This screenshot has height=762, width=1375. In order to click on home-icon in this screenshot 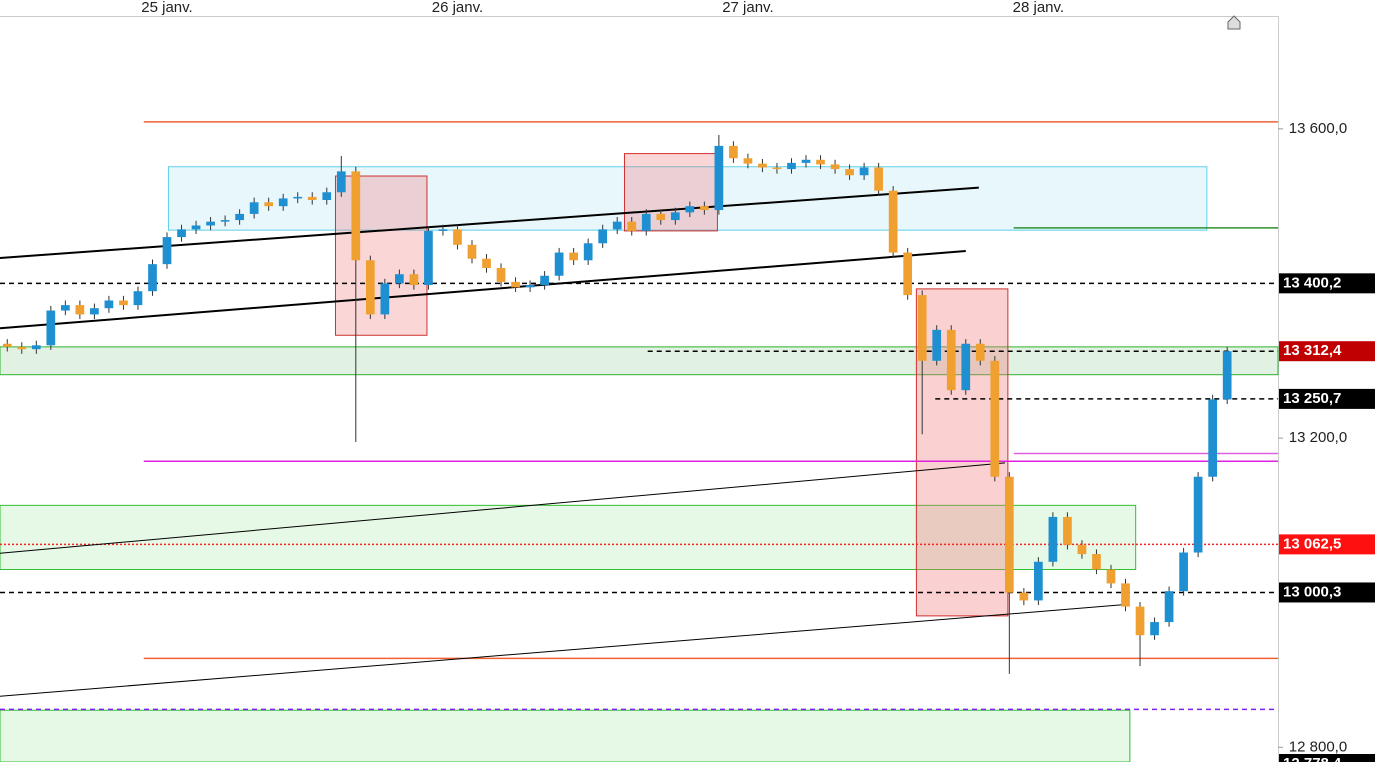, I will do `click(1234, 22)`.